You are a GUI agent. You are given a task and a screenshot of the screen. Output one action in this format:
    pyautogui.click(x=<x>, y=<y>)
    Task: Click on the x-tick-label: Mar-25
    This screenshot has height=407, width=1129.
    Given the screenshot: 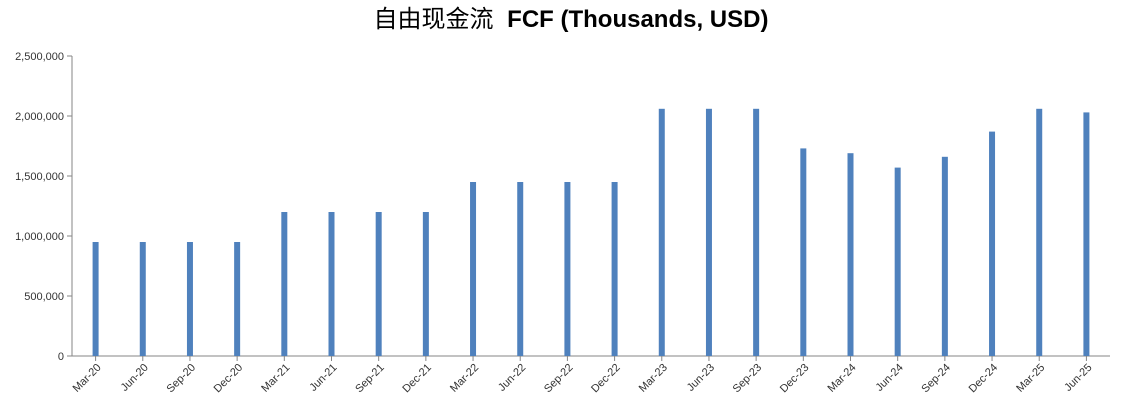 What is the action you would take?
    pyautogui.click(x=1030, y=378)
    